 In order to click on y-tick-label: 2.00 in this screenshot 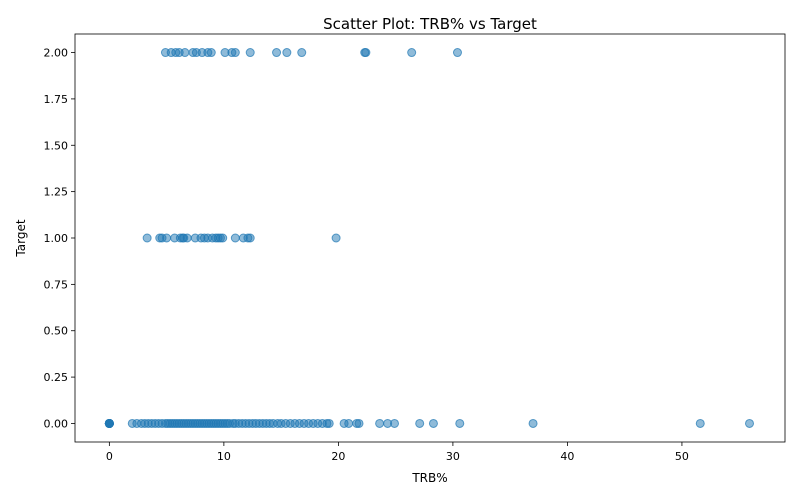, I will do `click(56, 53)`.